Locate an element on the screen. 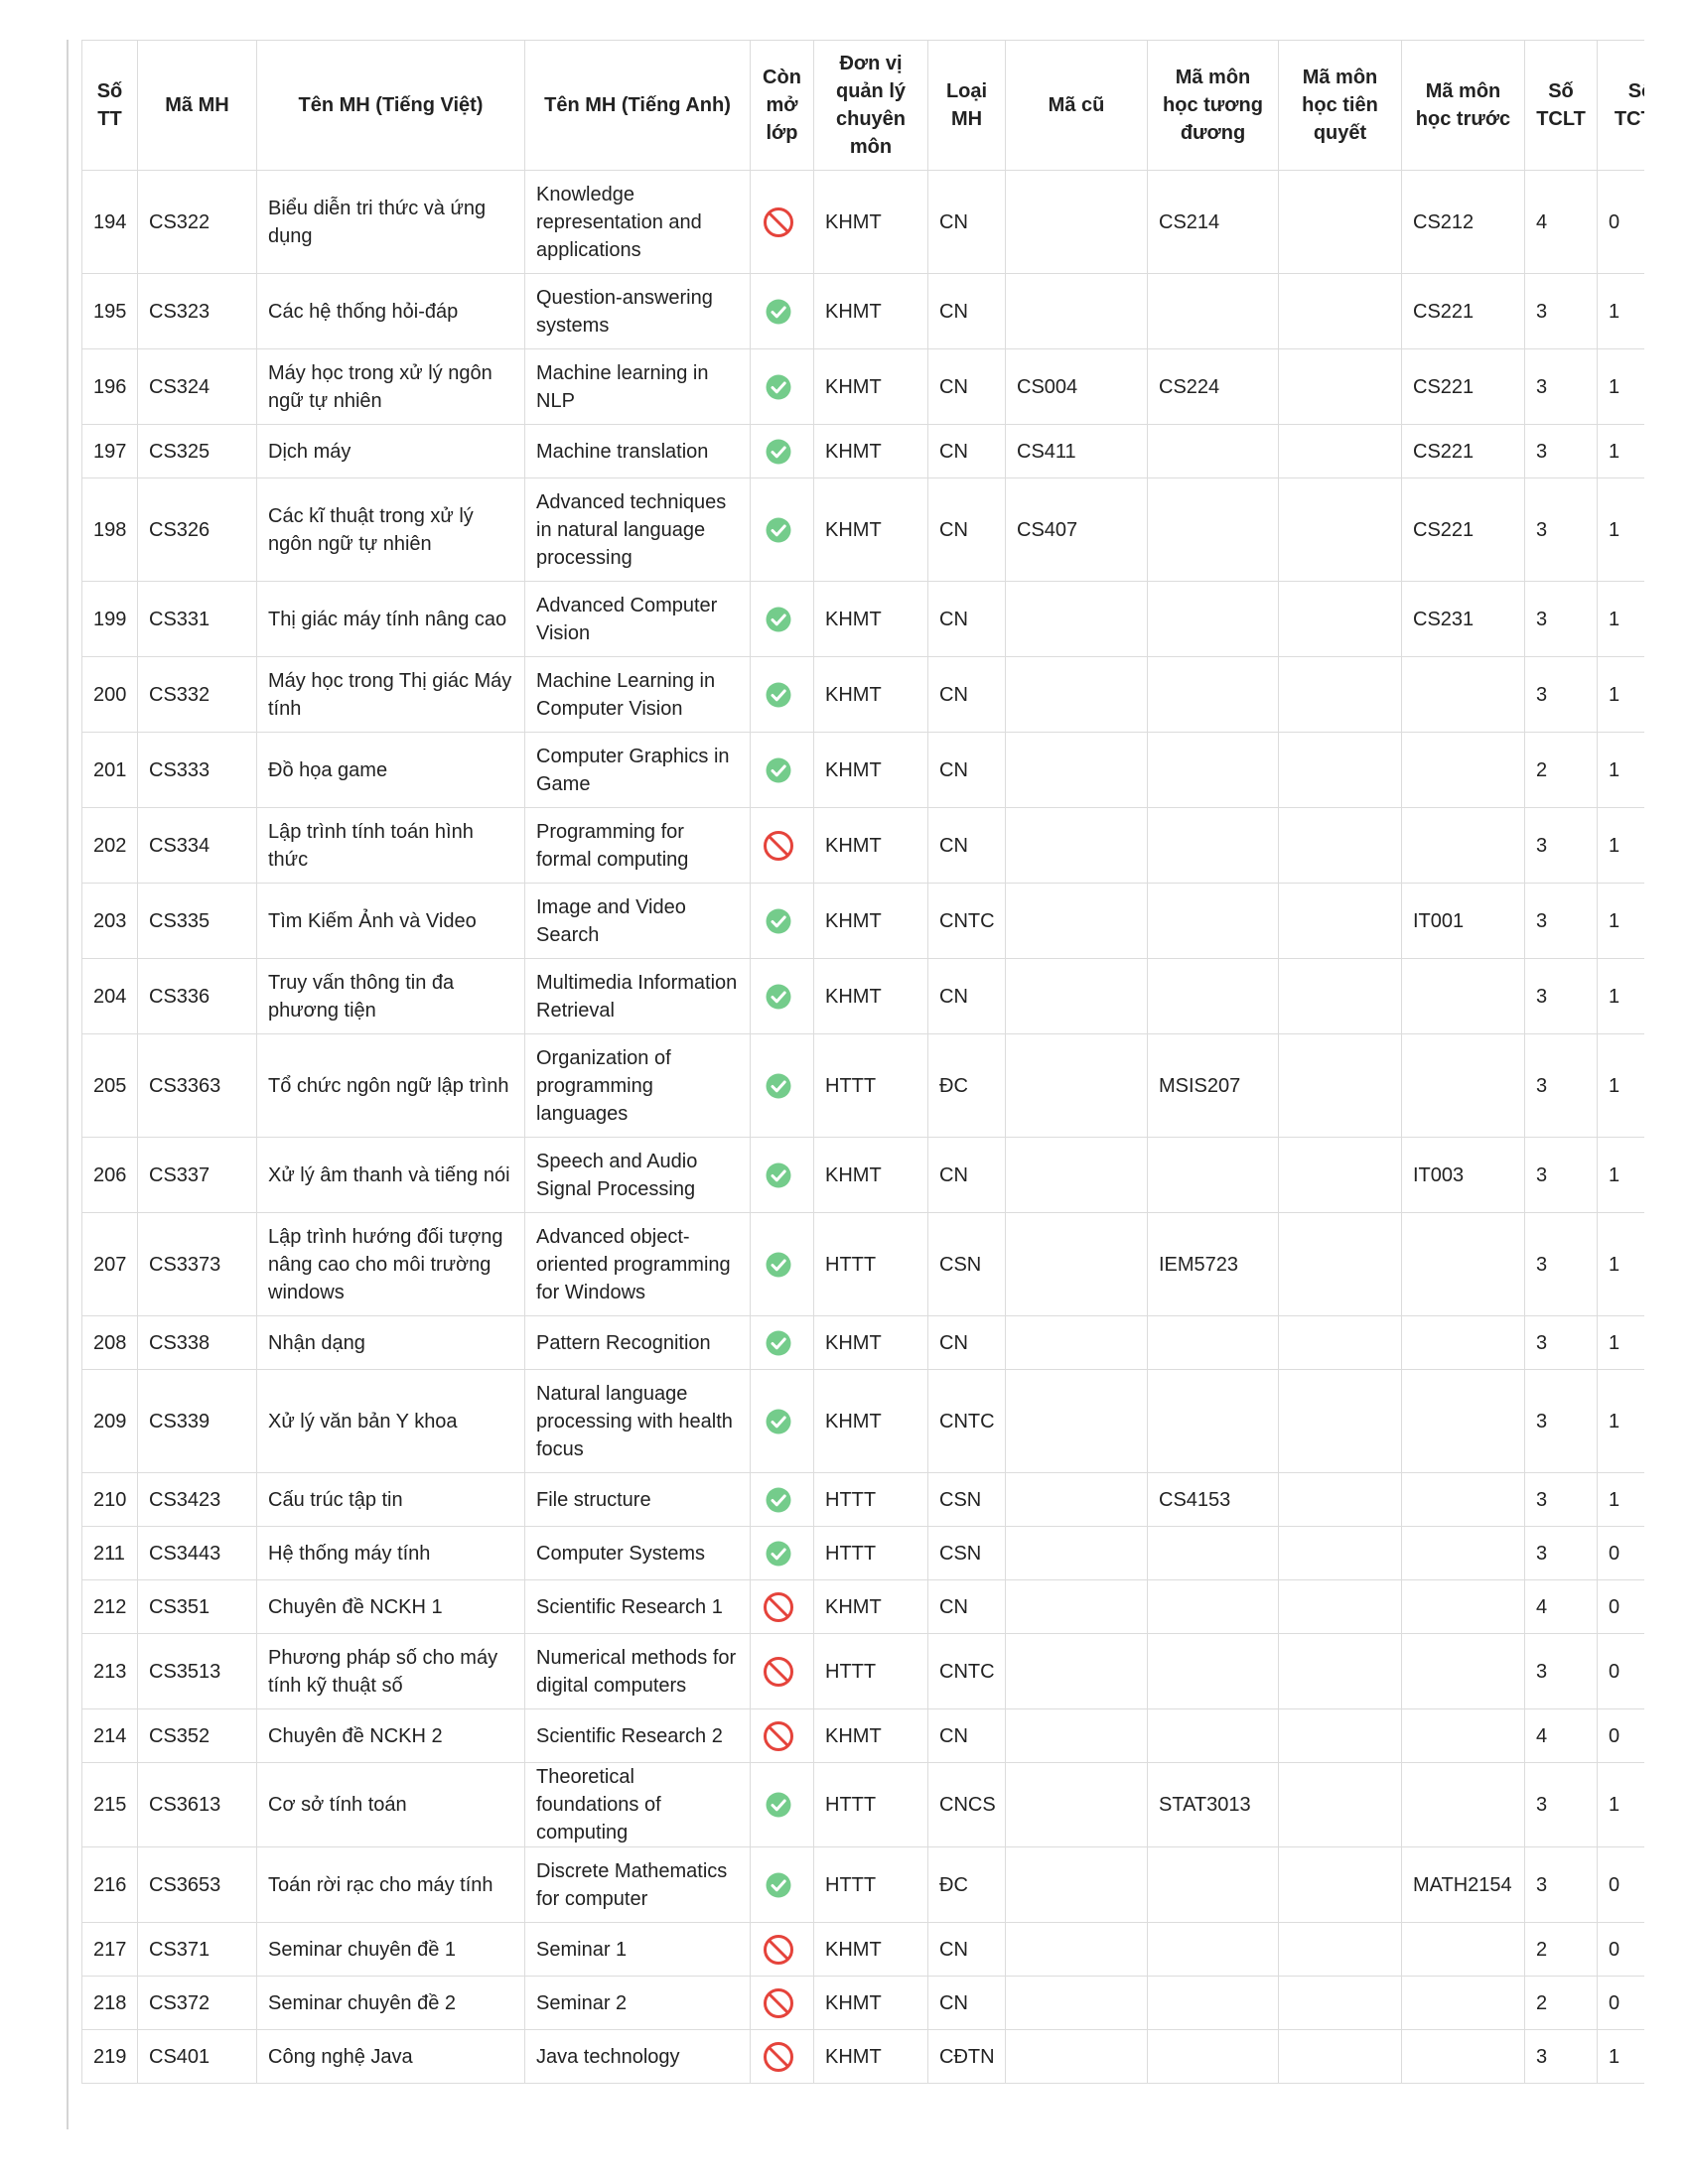  cell-loai: CNTC is located at coordinates (966, 1671).